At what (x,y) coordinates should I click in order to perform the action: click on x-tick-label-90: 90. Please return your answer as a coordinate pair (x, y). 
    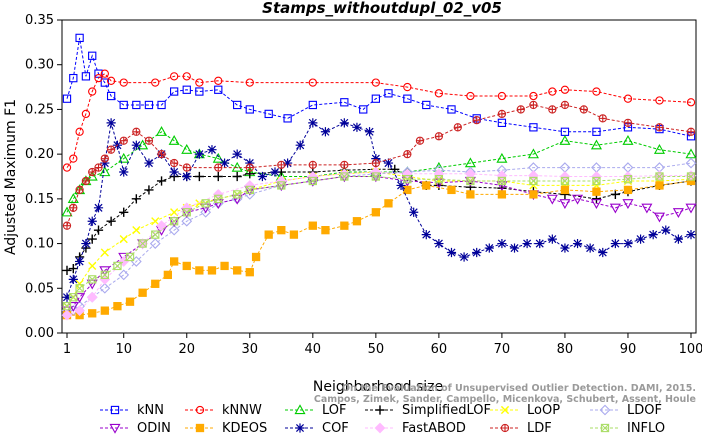
    Looking at the image, I should click on (628, 349).